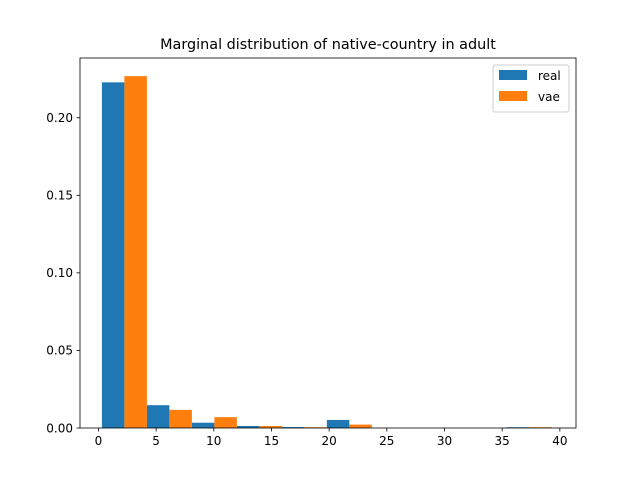  What do you see at coordinates (59, 428) in the screenshot?
I see `y-tick-label: 0.00` at bounding box center [59, 428].